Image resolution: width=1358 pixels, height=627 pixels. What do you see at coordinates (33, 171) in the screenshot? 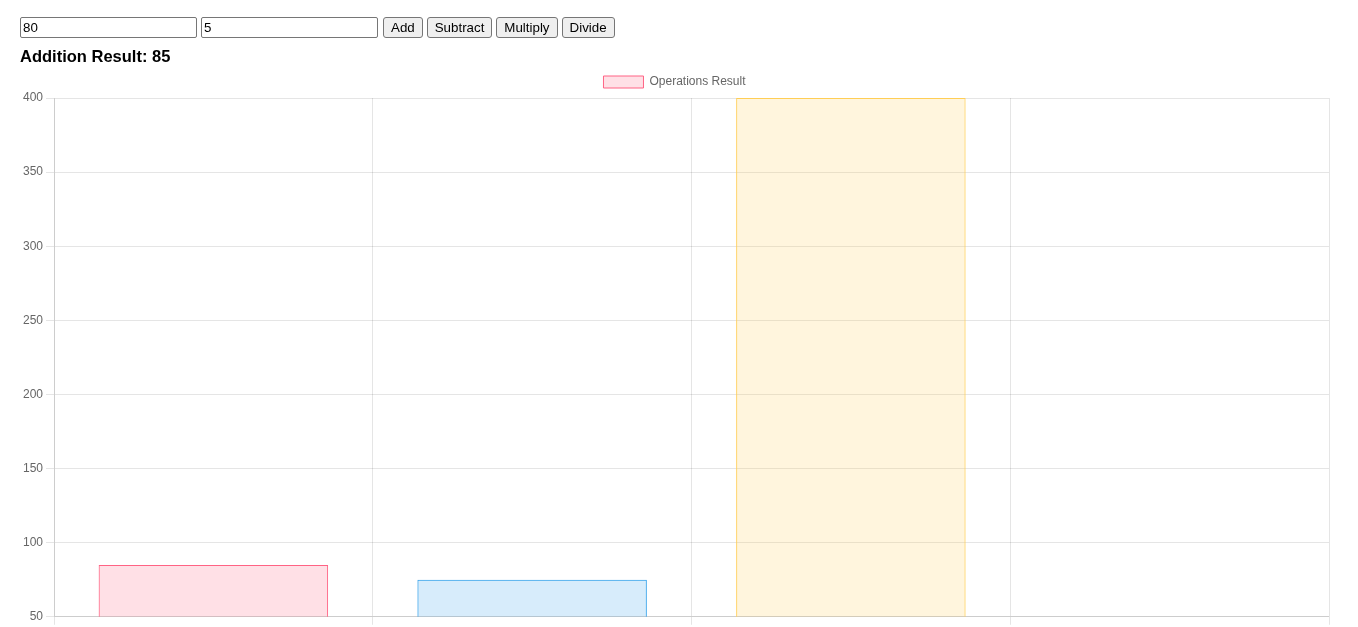
I see `y-tick-label: 350` at bounding box center [33, 171].